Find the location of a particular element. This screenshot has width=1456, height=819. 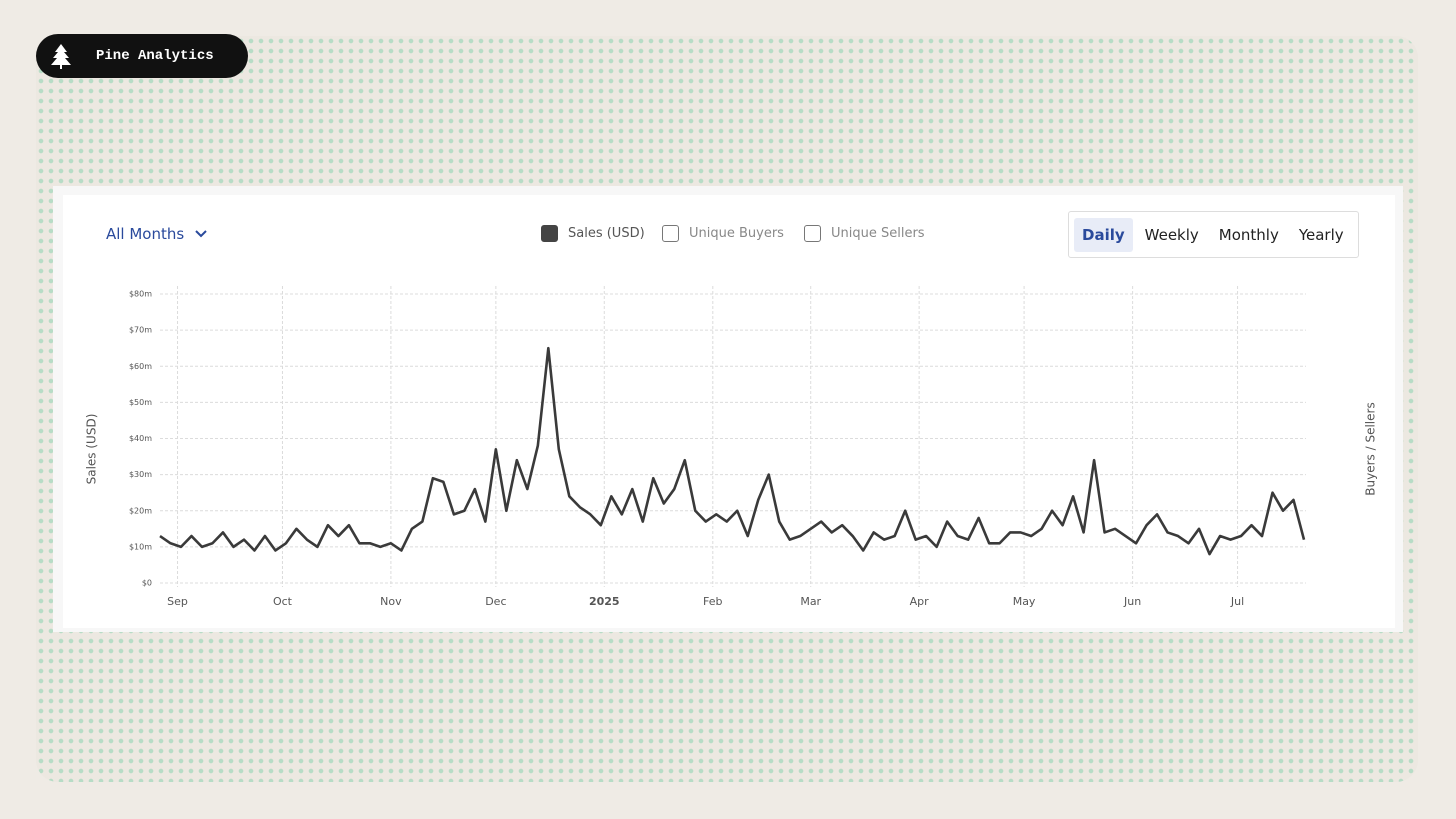

y-tick-label: $60m is located at coordinates (140, 366).